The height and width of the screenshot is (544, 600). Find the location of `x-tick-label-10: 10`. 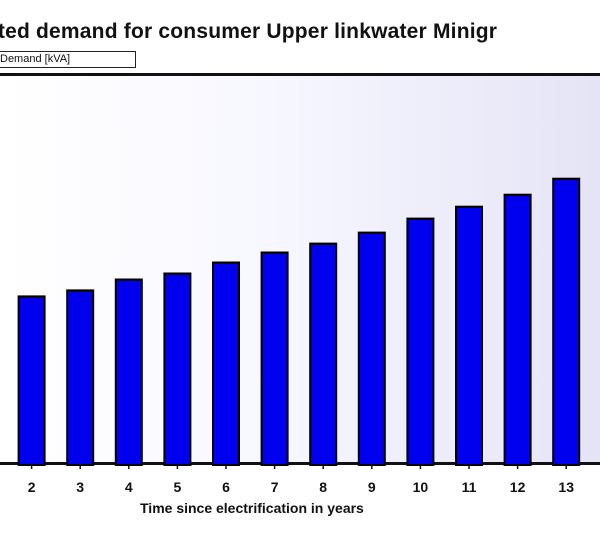

x-tick-label-10: 10 is located at coordinates (421, 487).